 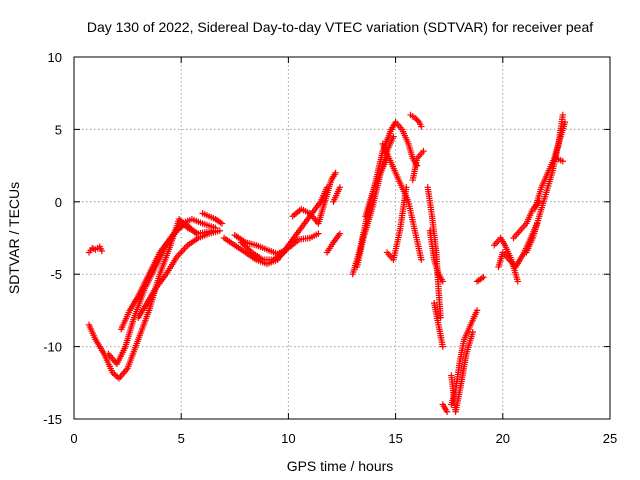 I want to click on y-tick-label: -15, so click(x=52, y=419).